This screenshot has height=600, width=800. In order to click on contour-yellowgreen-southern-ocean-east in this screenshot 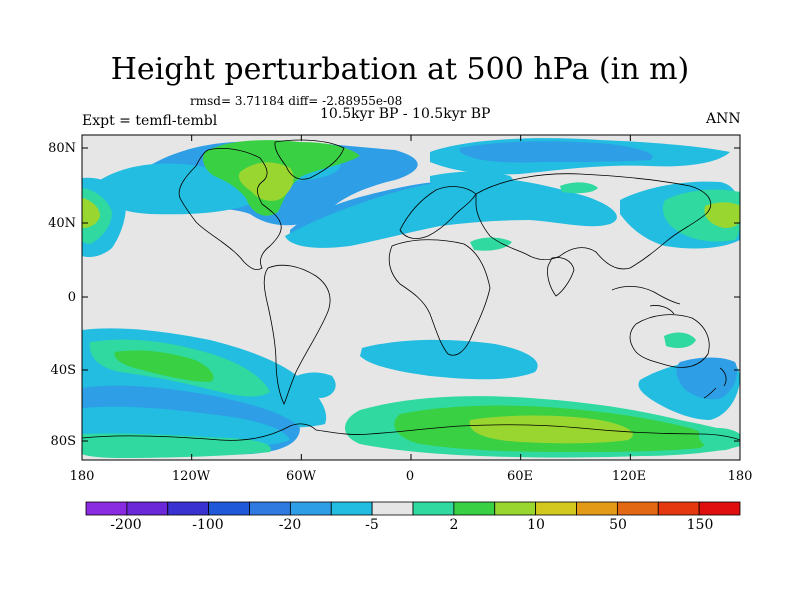, I will do `click(551, 429)`.